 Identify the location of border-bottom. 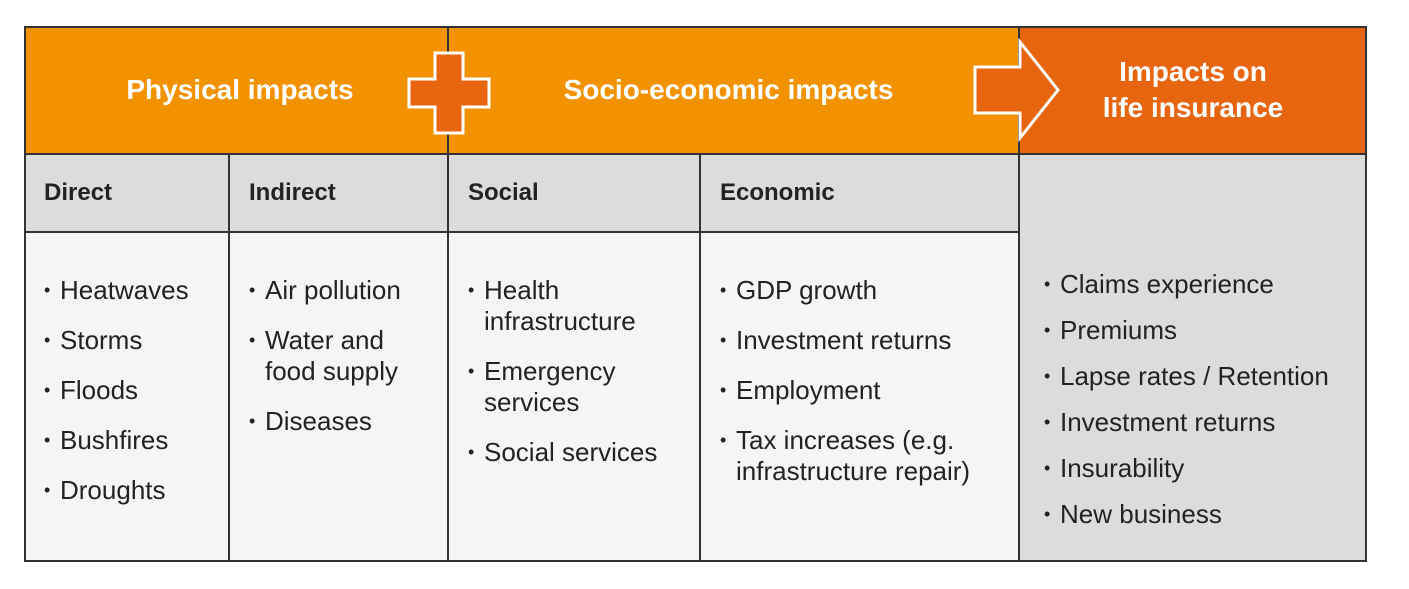
(695, 561).